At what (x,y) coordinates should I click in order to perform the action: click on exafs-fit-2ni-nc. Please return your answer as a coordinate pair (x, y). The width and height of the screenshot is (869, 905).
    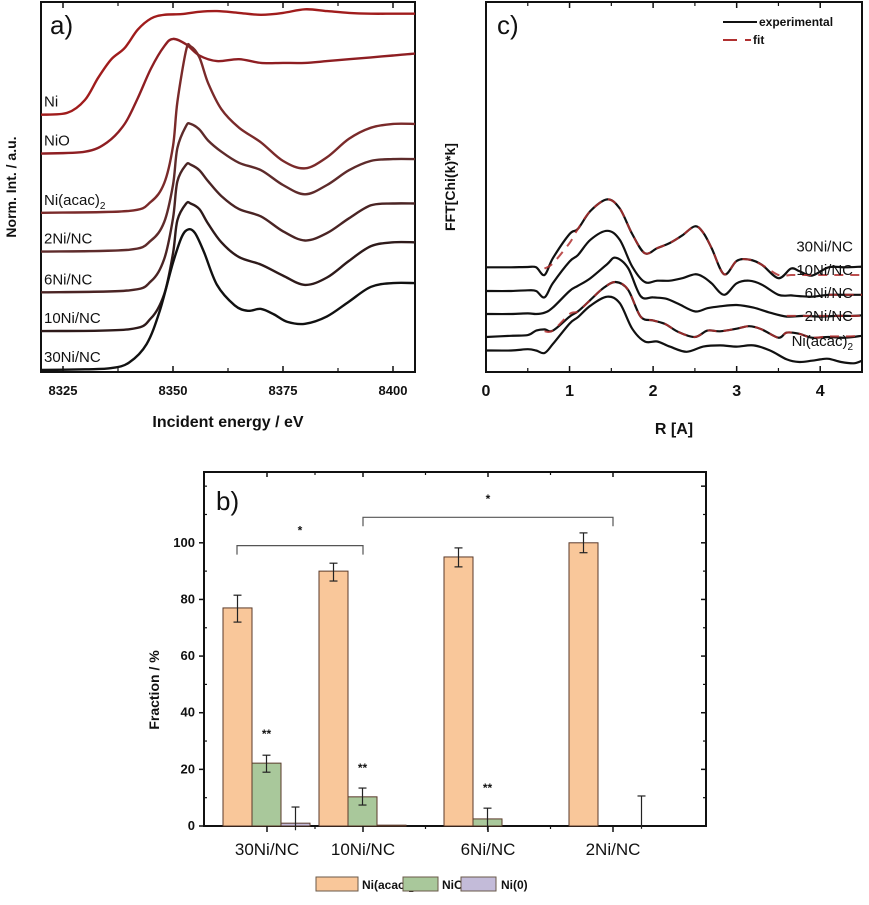
    Looking at the image, I should click on (703, 310).